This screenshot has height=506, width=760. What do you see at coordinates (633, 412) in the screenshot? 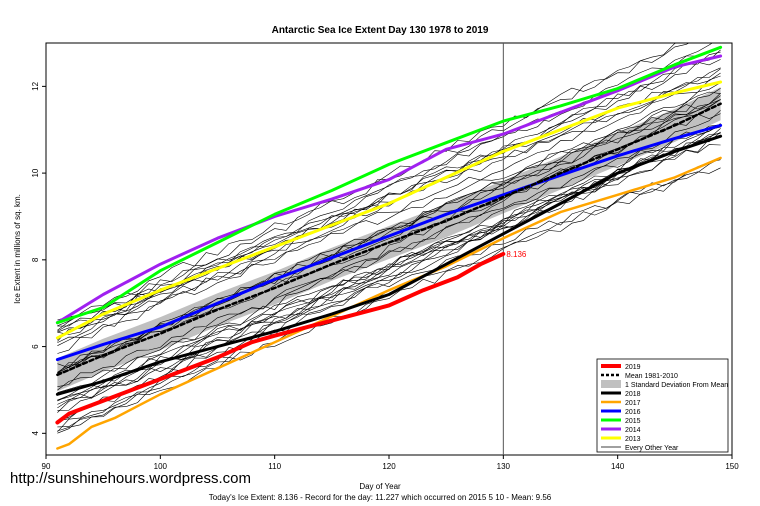
I see `legend-label: 2016` at bounding box center [633, 412].